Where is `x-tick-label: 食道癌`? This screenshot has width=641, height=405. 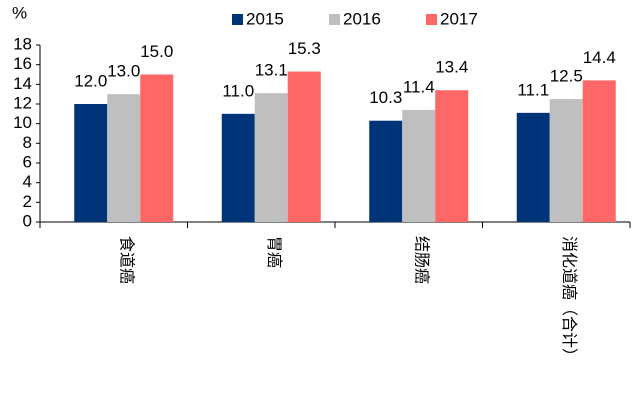 x-tick-label: 食道癌 is located at coordinates (126, 260).